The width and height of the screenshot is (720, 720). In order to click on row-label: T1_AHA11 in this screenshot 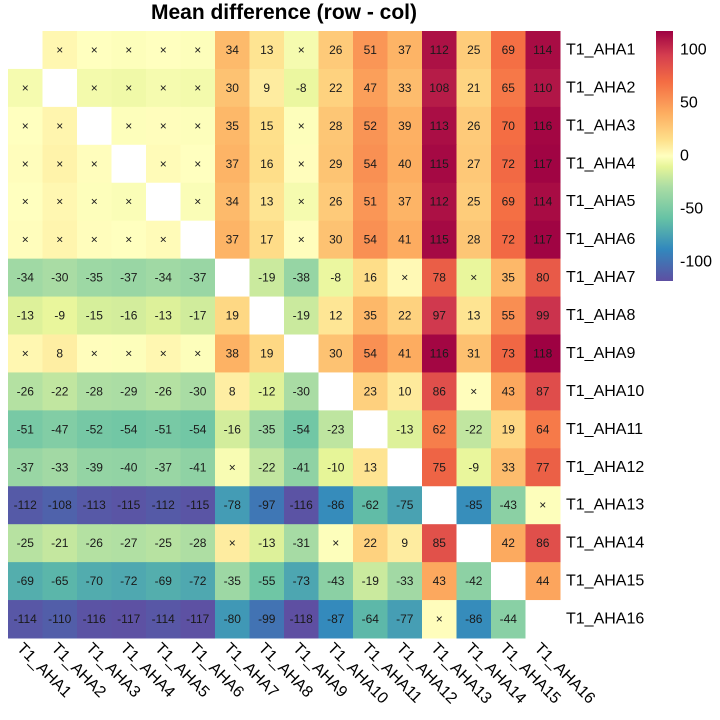, I will do `click(604, 429)`.